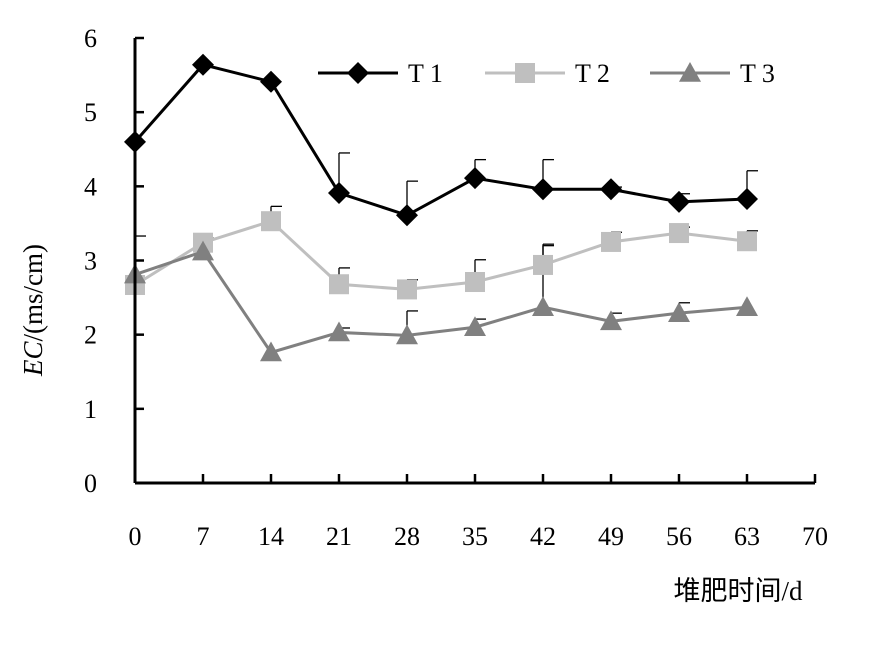 Image resolution: width=869 pixels, height=645 pixels. Describe the element at coordinates (757, 73) in the screenshot. I see `legend-label-t3: T 3` at that location.